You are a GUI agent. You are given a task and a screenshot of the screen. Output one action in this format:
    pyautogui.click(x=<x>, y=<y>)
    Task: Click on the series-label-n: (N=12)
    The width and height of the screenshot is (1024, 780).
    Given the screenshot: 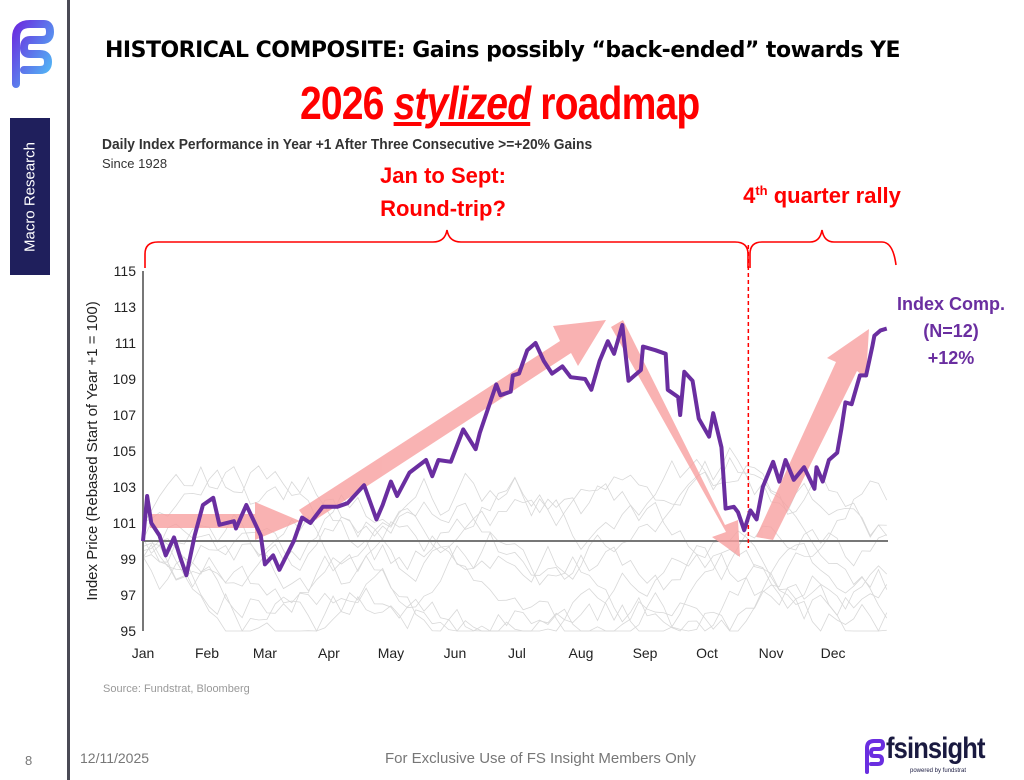 What is the action you would take?
    pyautogui.click(x=951, y=331)
    